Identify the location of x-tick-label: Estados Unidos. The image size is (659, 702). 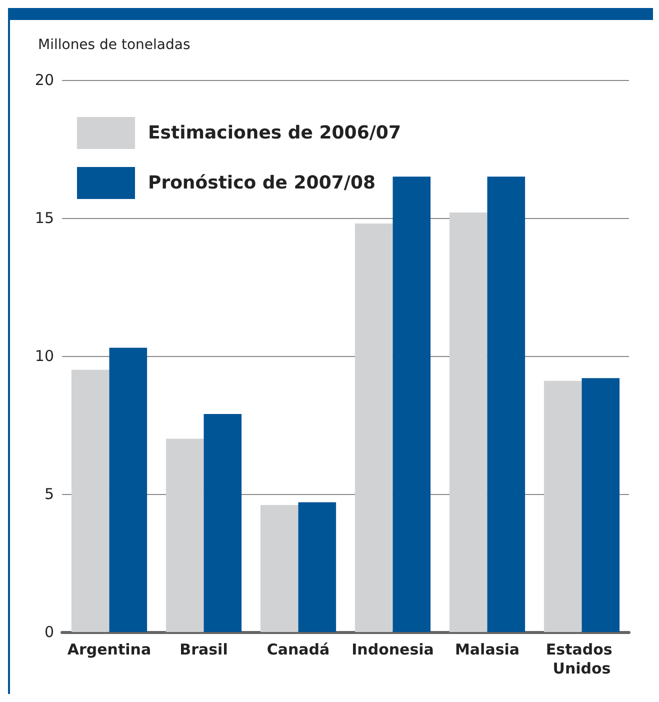
(582, 659).